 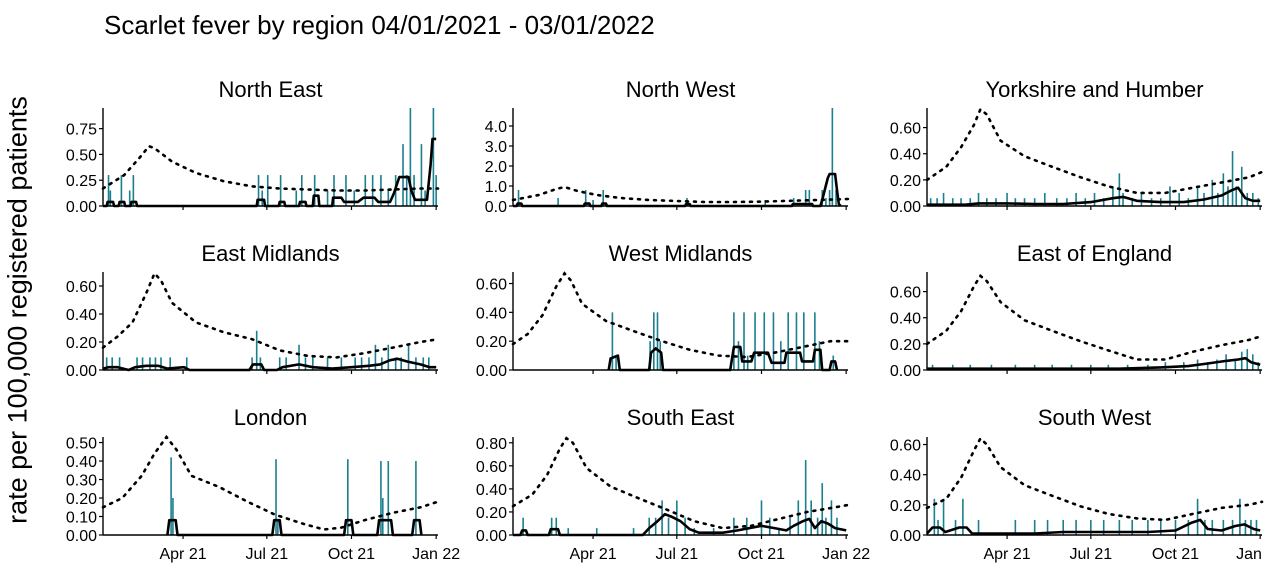 I want to click on panel-title: South West, so click(x=1094, y=417).